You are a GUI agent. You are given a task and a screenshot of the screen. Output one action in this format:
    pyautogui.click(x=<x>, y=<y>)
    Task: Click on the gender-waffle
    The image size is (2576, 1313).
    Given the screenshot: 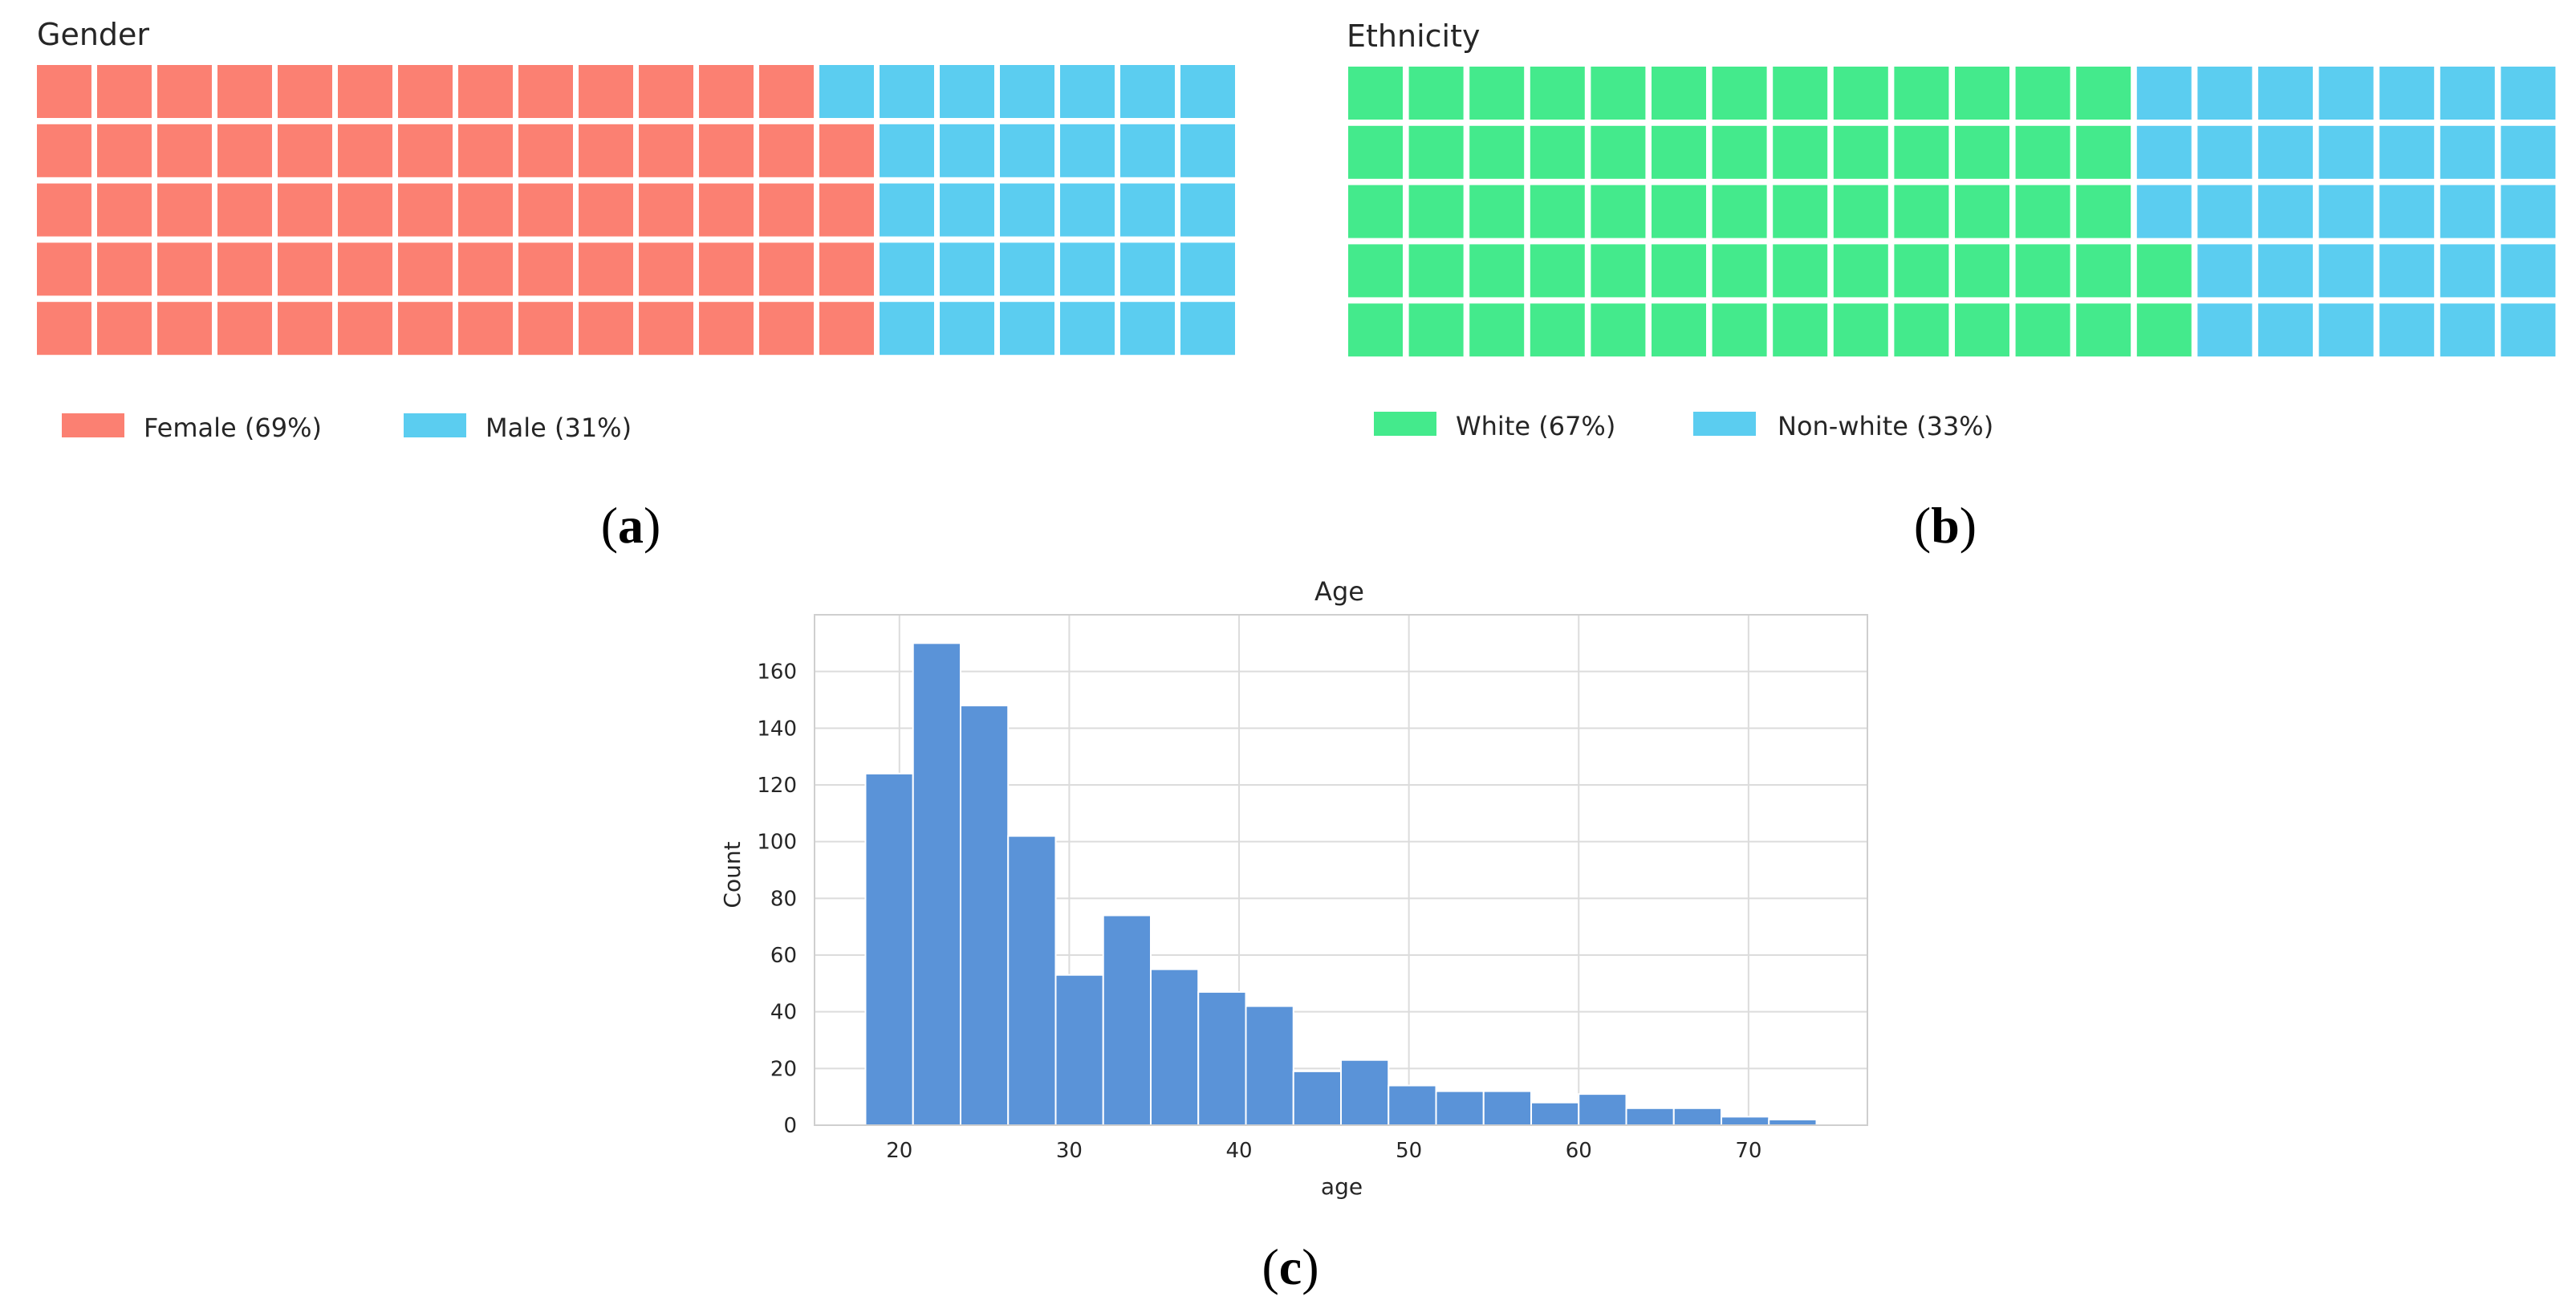 What is the action you would take?
    pyautogui.click(x=636, y=211)
    